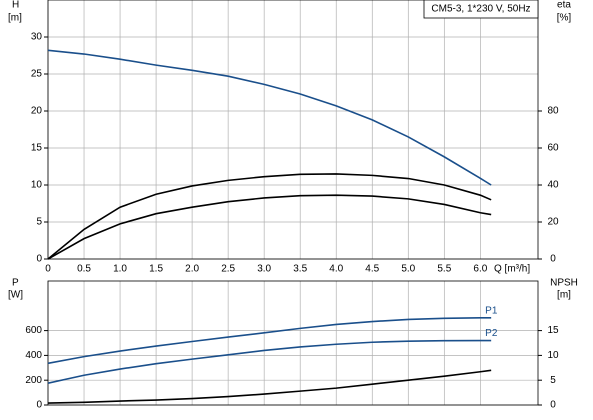  I want to click on series-label: P1, so click(491, 310).